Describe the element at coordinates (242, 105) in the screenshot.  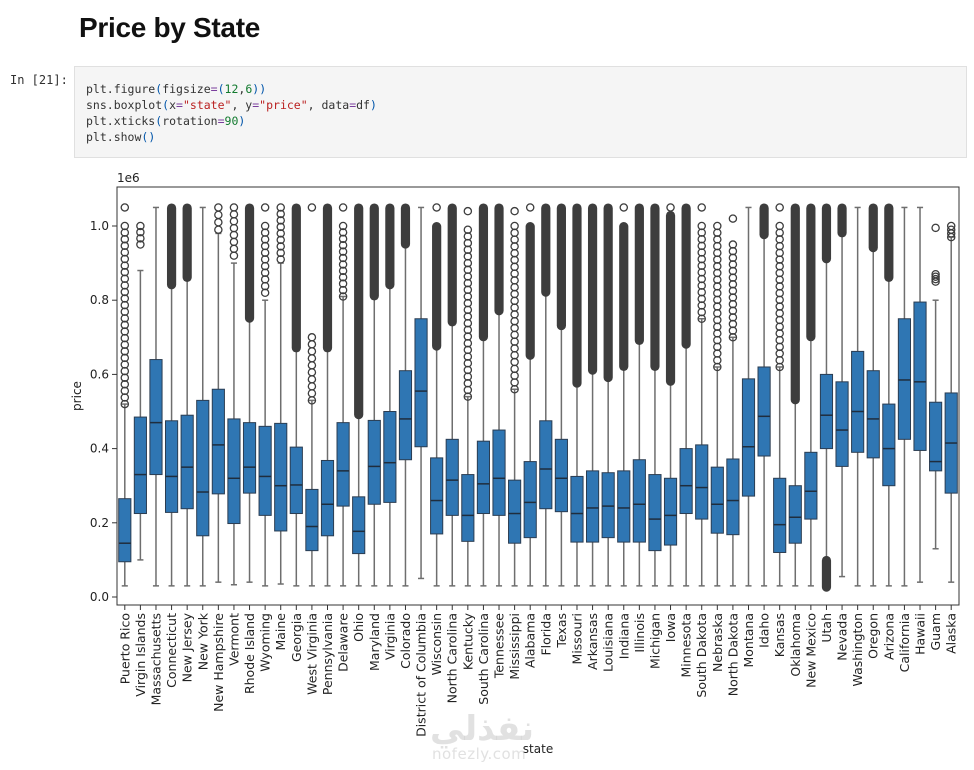
I see `code-token: , y` at that location.